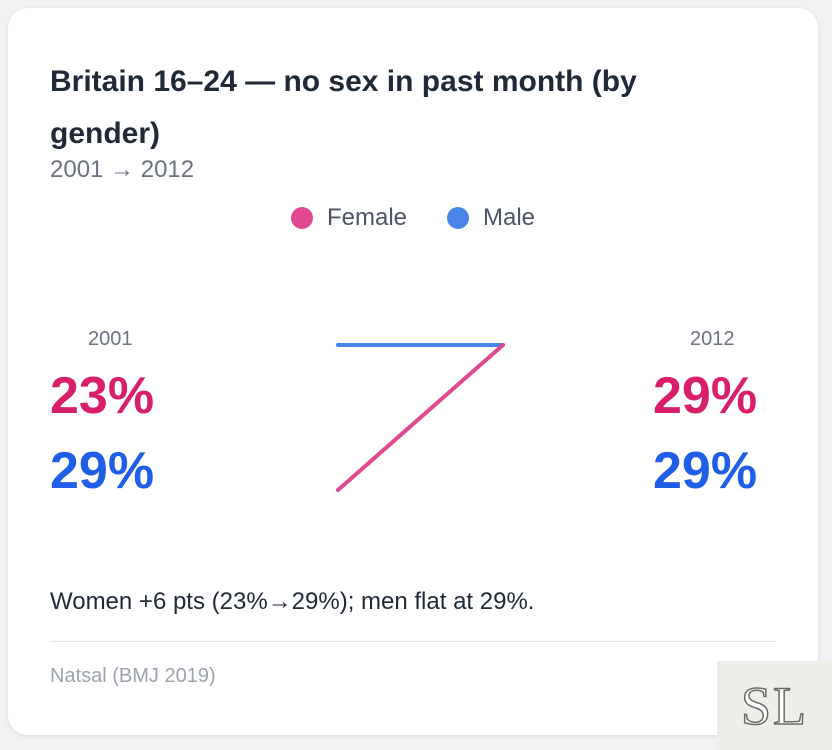 The height and width of the screenshot is (750, 832). Describe the element at coordinates (509, 217) in the screenshot. I see `legend-label-male: Male` at that location.